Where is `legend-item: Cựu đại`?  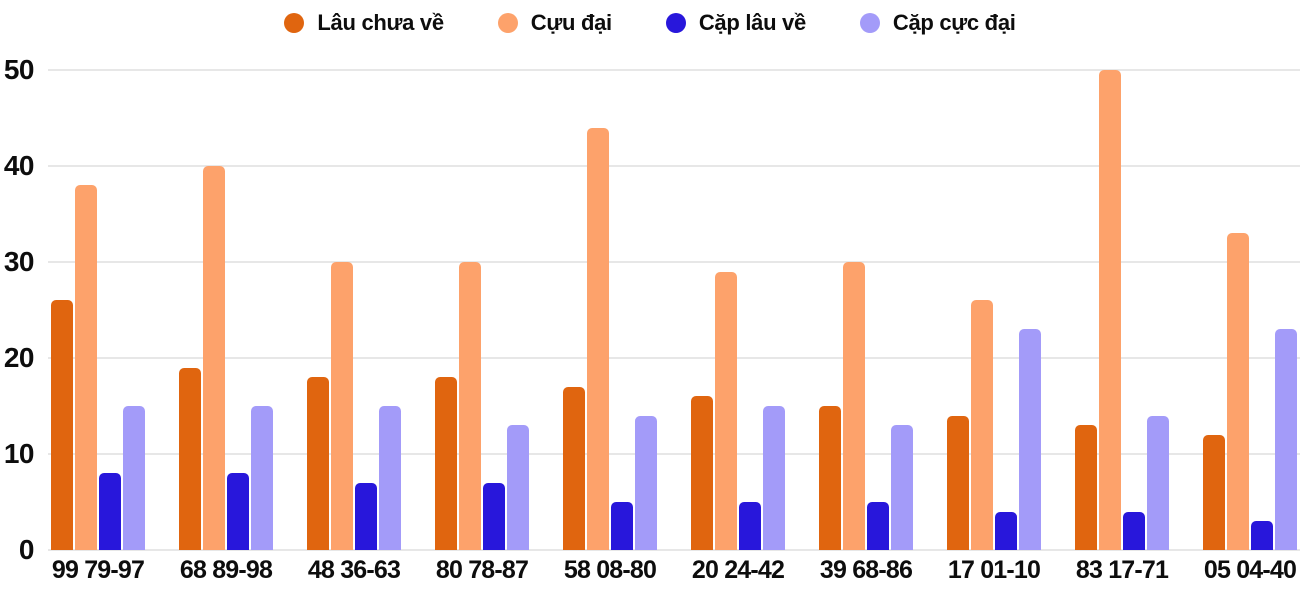
legend-item: Cựu đại is located at coordinates (554, 23).